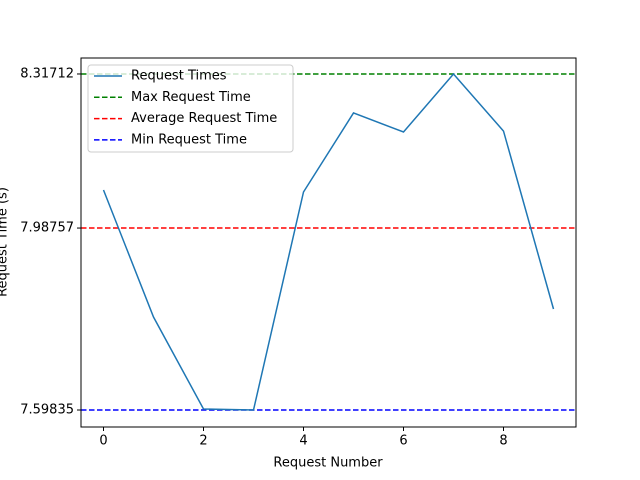  Describe the element at coordinates (204, 118) in the screenshot. I see `legend-label: Average Request Time` at that location.